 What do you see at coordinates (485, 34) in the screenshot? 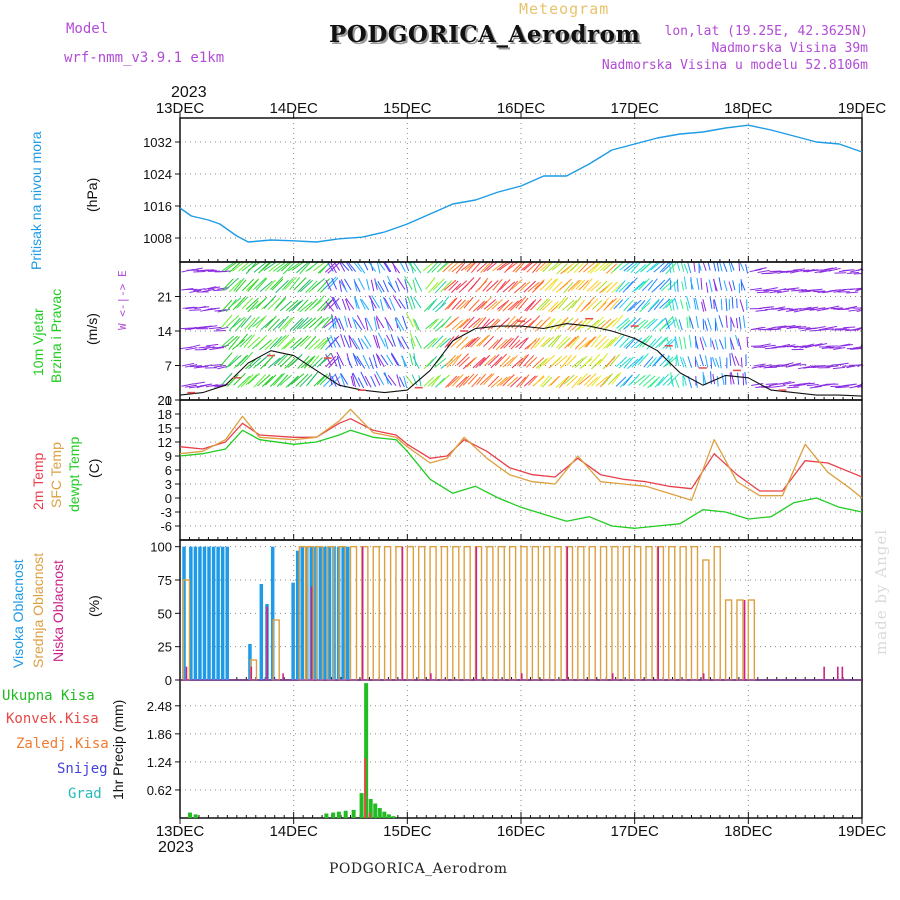
I see `station-title: PODGORICA_Aerodrom` at bounding box center [485, 34].